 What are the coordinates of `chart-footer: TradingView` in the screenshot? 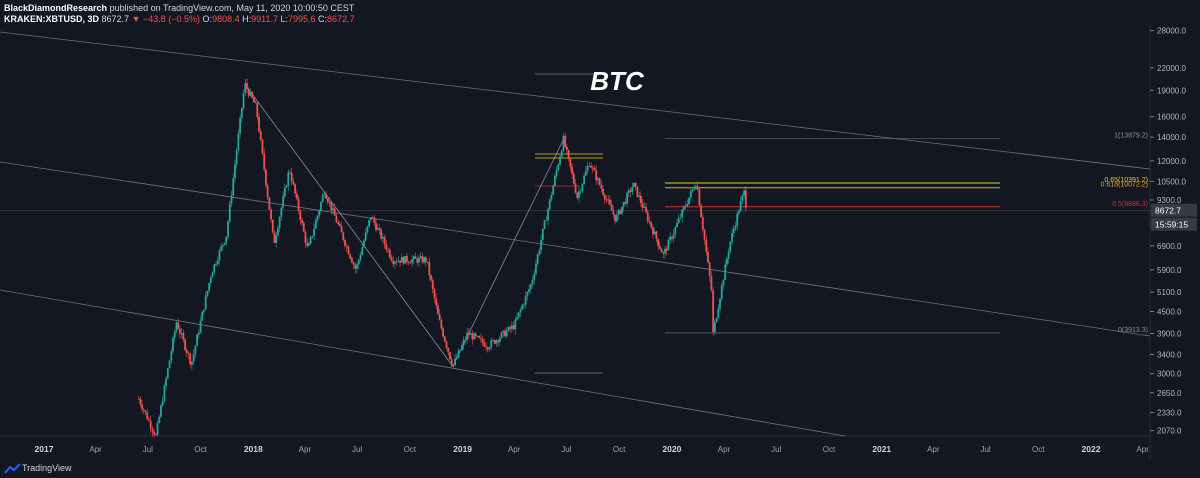 It's located at (600, 469).